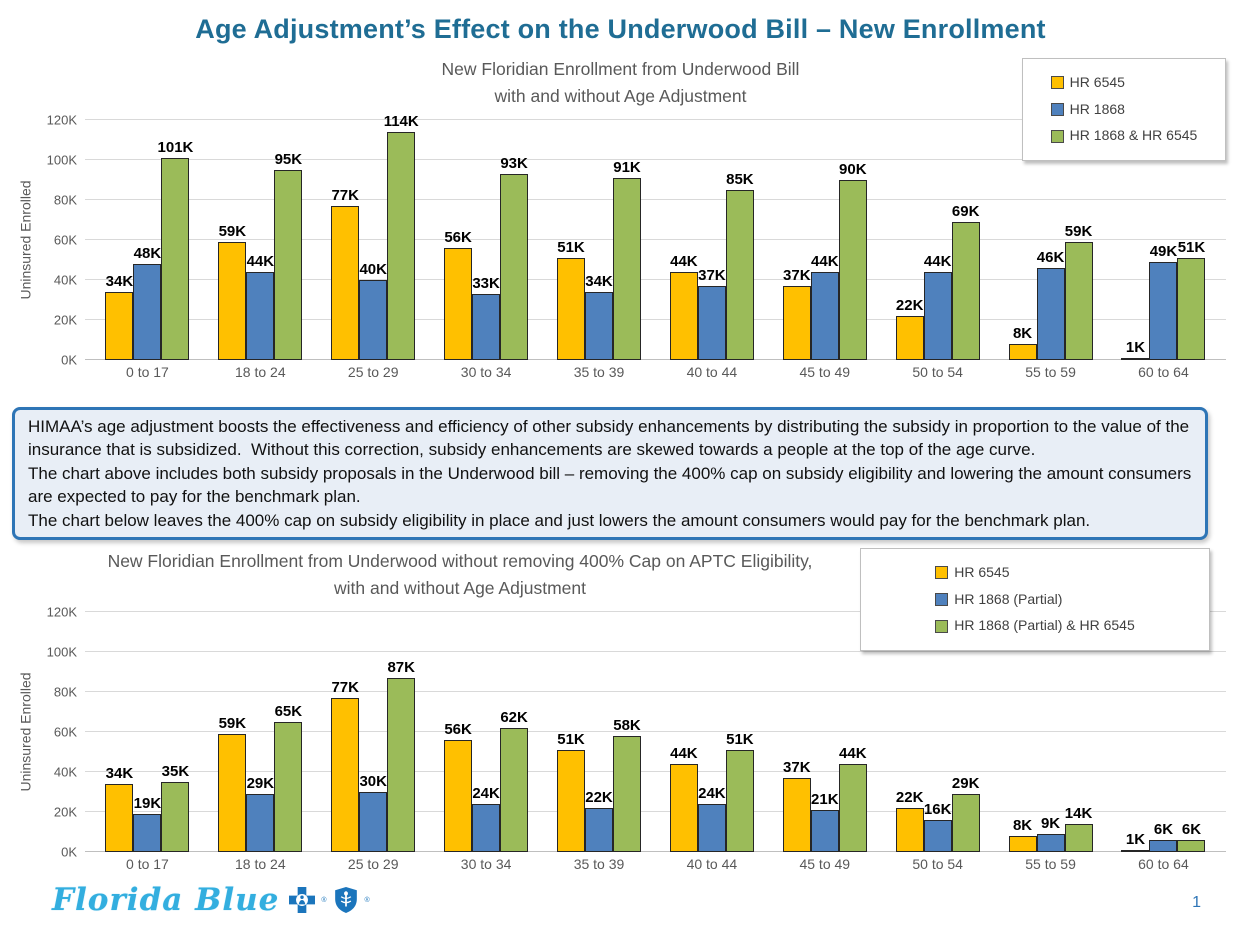 Image resolution: width=1241 pixels, height=931 pixels. I want to click on x-category-label: 40 to 44, so click(712, 864).